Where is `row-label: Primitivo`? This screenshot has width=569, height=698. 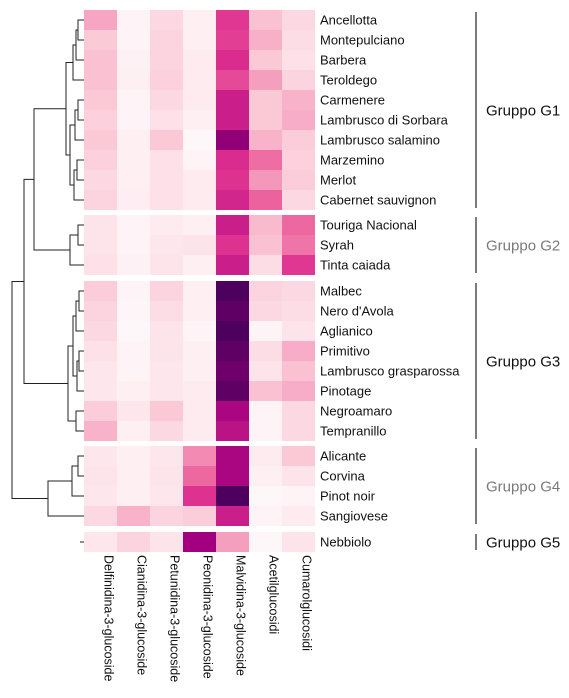
row-label: Primitivo is located at coordinates (345, 351).